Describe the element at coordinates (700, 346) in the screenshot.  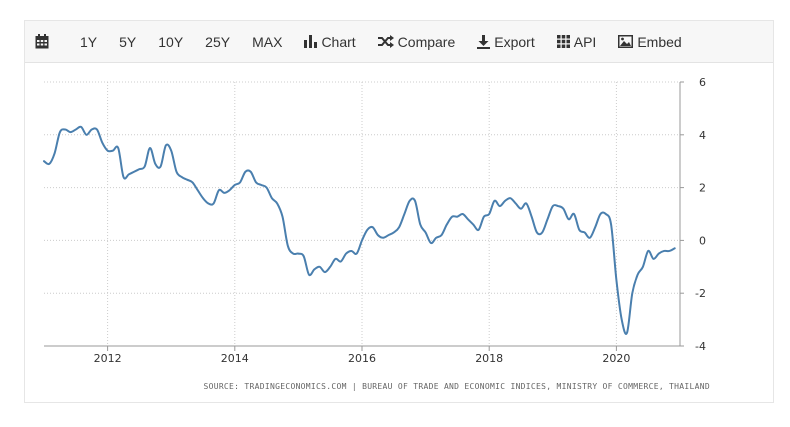
I see `y-tick-label: -4` at that location.